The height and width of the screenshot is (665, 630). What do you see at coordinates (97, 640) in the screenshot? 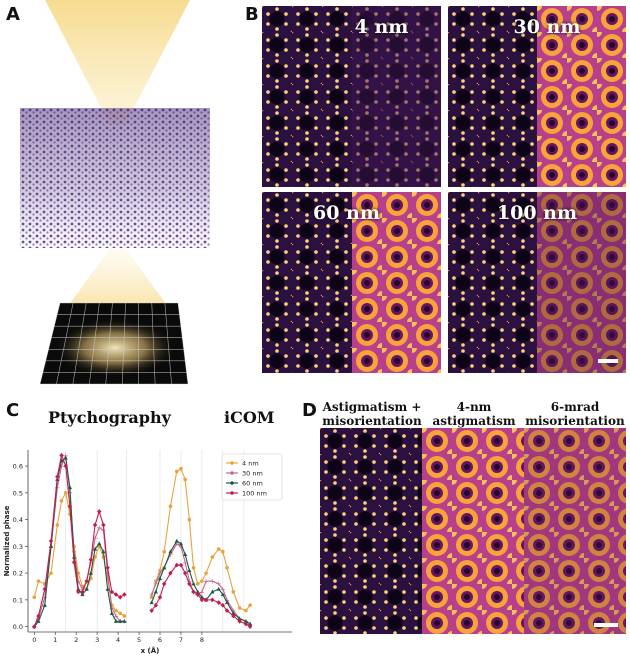
I see `x-tick-label: 3` at bounding box center [97, 640].